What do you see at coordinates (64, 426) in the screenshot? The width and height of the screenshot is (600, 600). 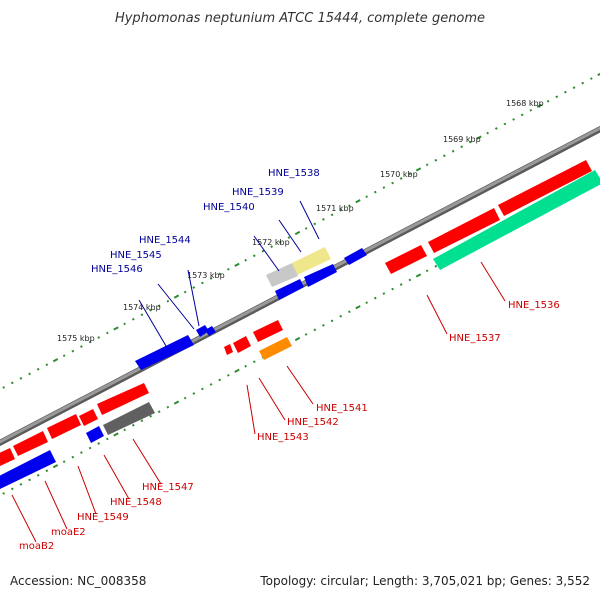 I see `gene-moae2-a` at bounding box center [64, 426].